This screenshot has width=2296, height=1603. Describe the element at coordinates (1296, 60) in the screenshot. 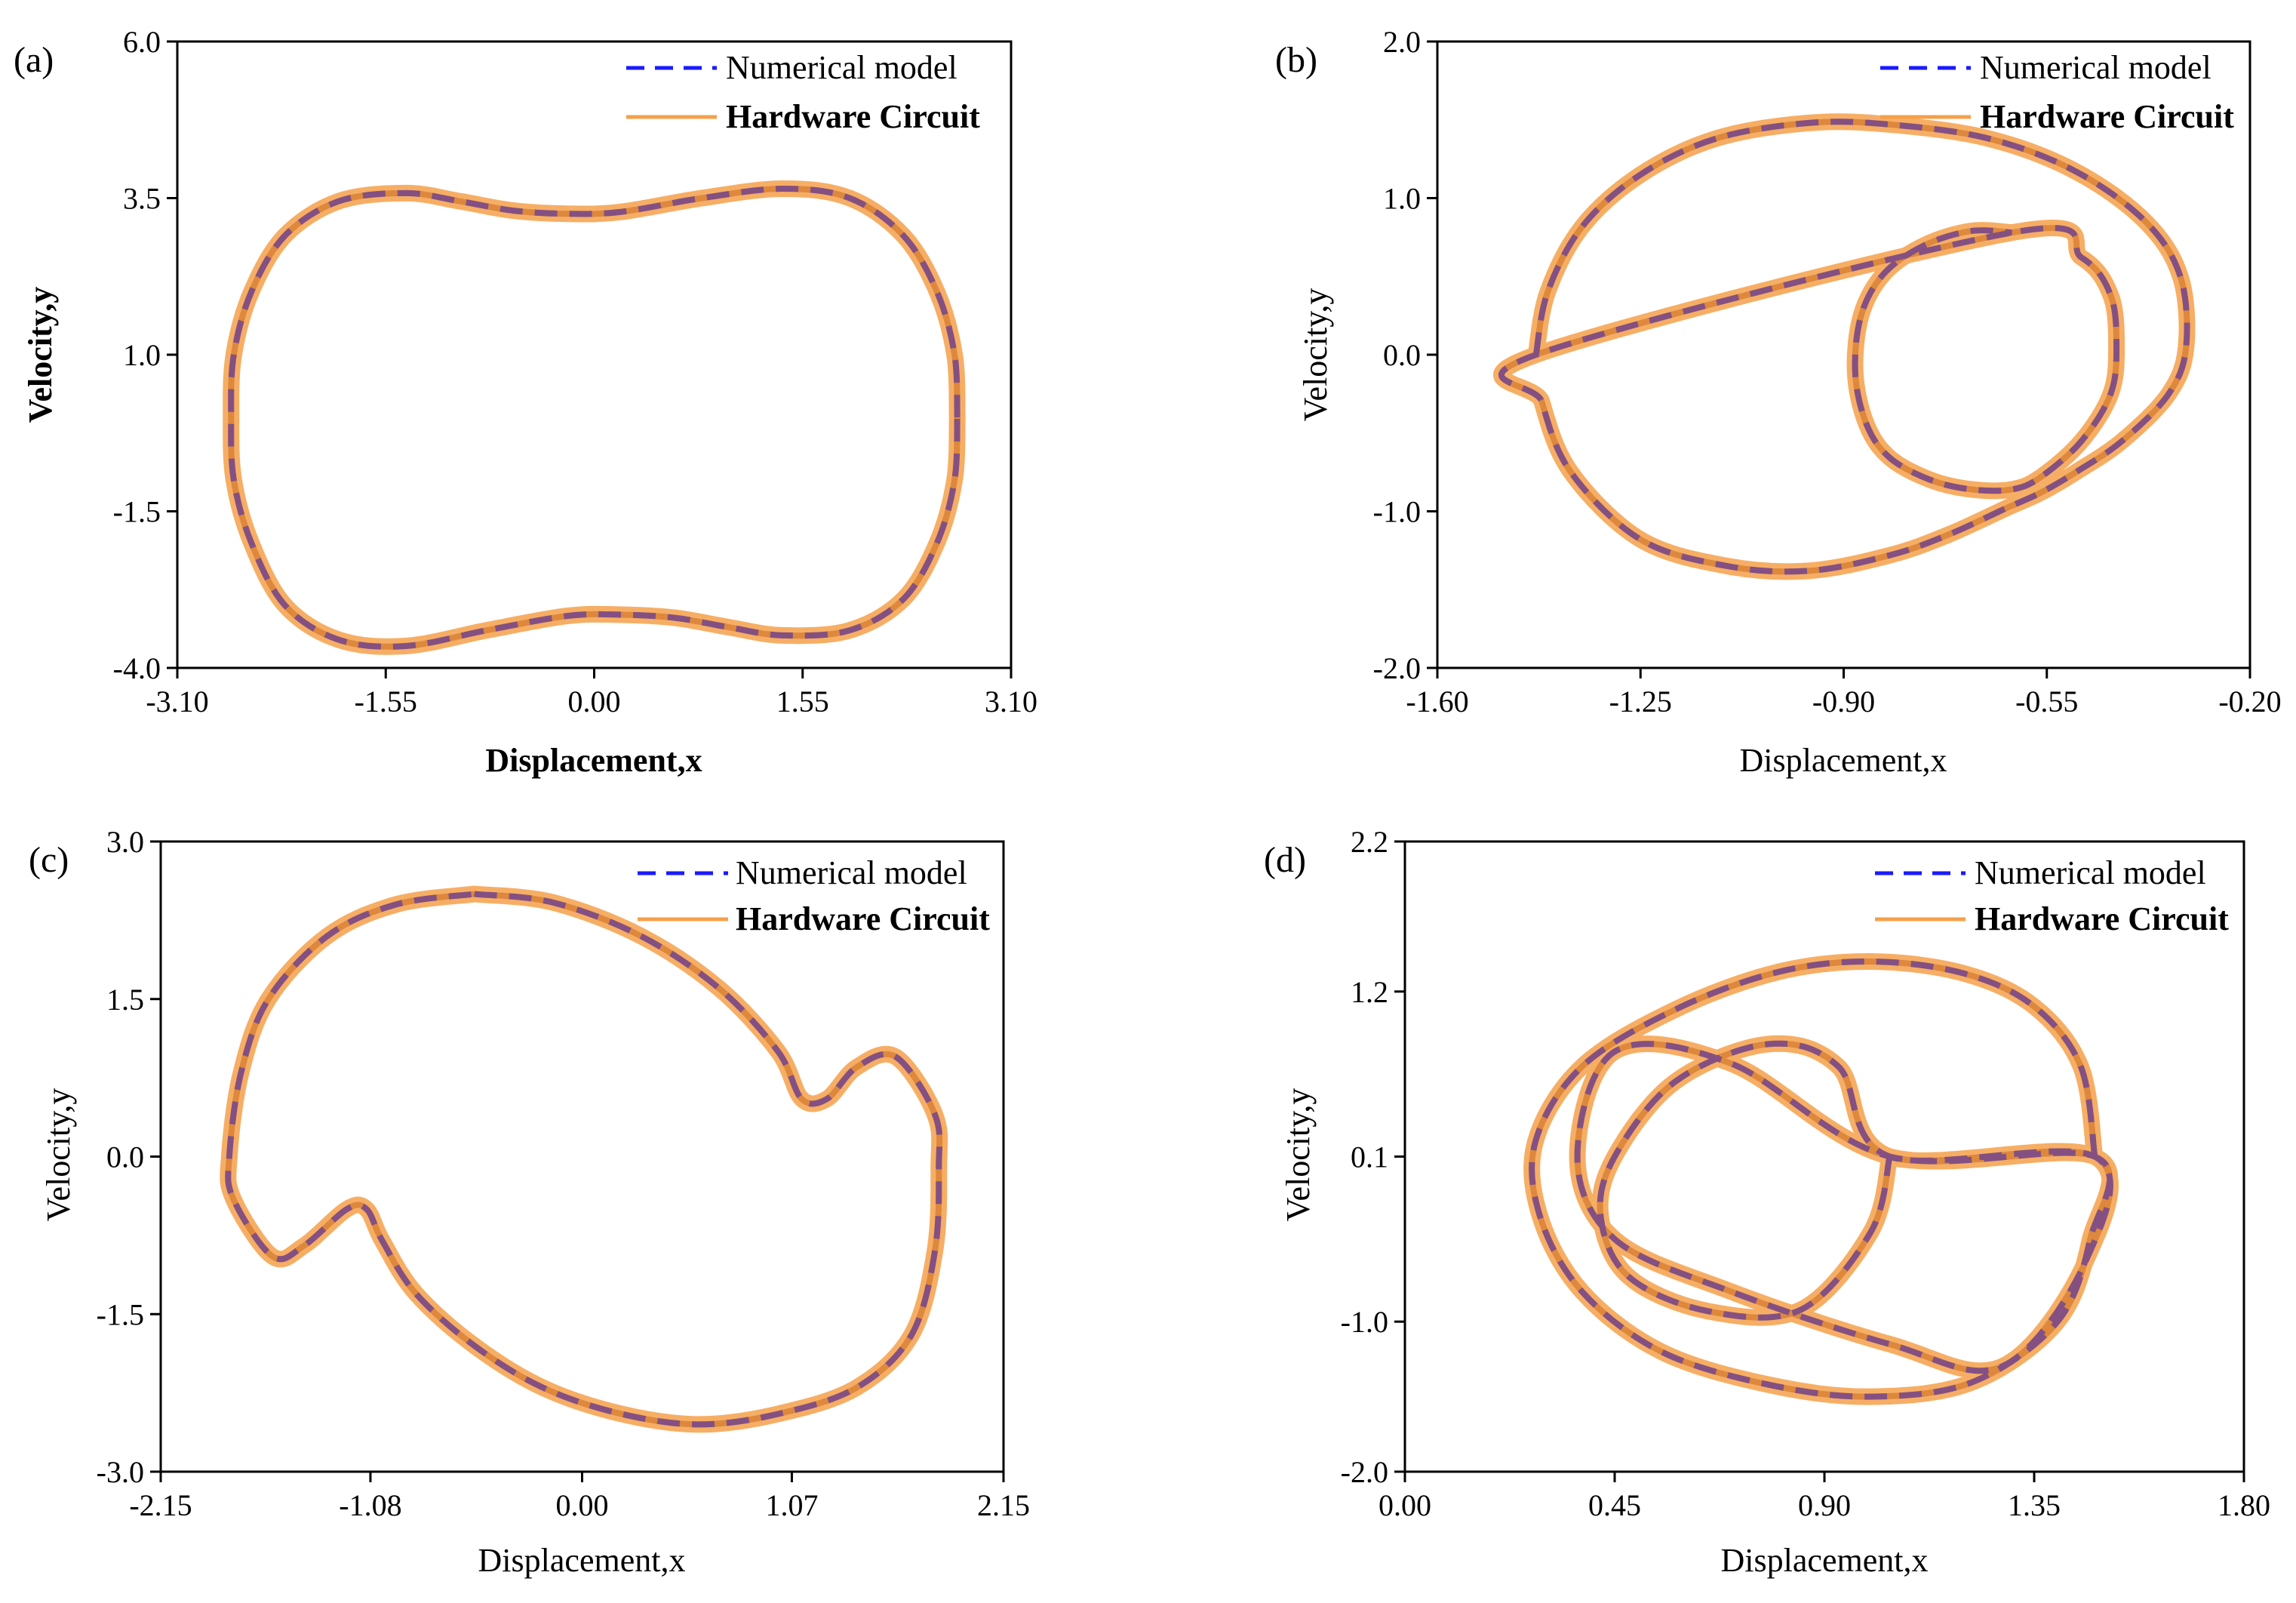

I see `panel-label: (b)` at that location.